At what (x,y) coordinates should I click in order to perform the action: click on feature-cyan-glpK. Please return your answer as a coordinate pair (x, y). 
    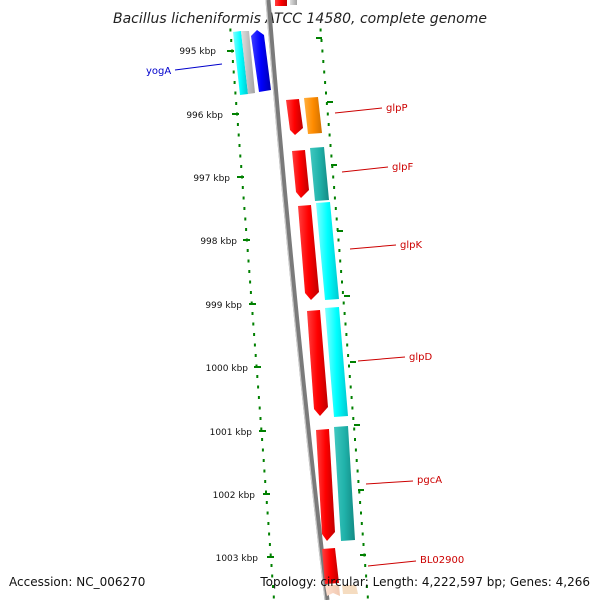
    Looking at the image, I should click on (327, 251).